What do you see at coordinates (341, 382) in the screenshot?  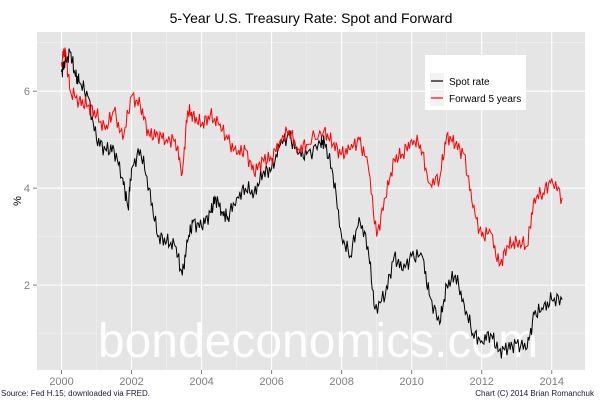 I see `x-tick-label: 2008` at bounding box center [341, 382].